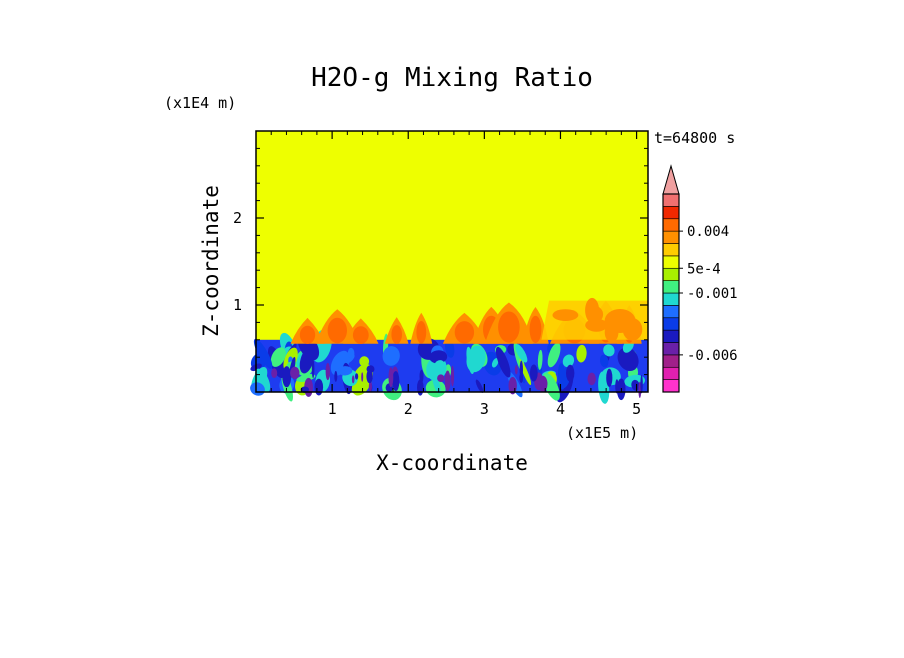 This screenshot has width=904, height=658. What do you see at coordinates (708, 232) in the screenshot?
I see `colorbar-tick-label: 0.004` at bounding box center [708, 232].